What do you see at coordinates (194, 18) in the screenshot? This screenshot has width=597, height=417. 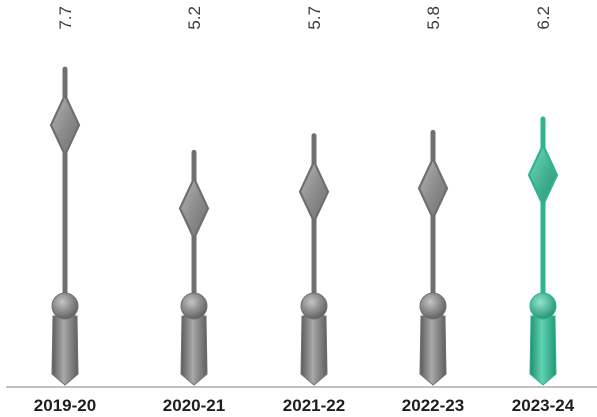 I see `value-label: 5.2` at bounding box center [194, 18].